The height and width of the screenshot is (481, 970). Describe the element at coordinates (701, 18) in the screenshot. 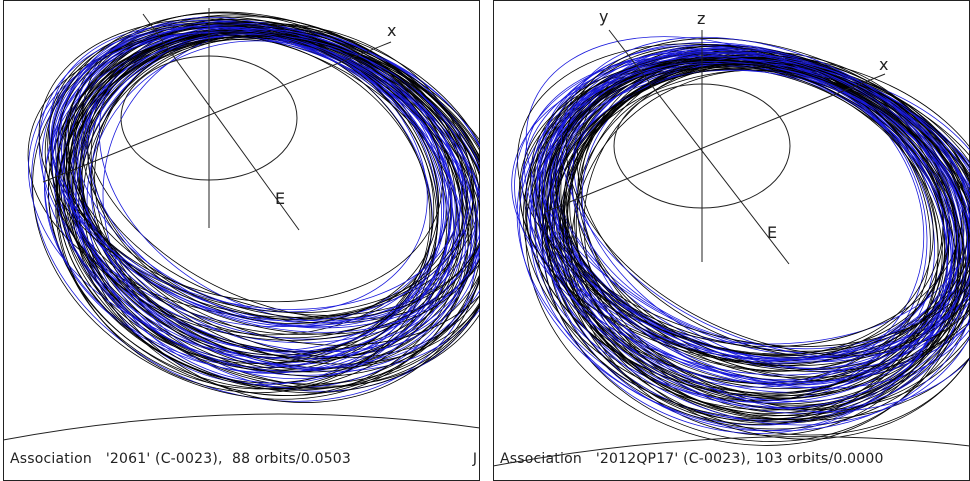

I see `z-axis-label: z` at that location.